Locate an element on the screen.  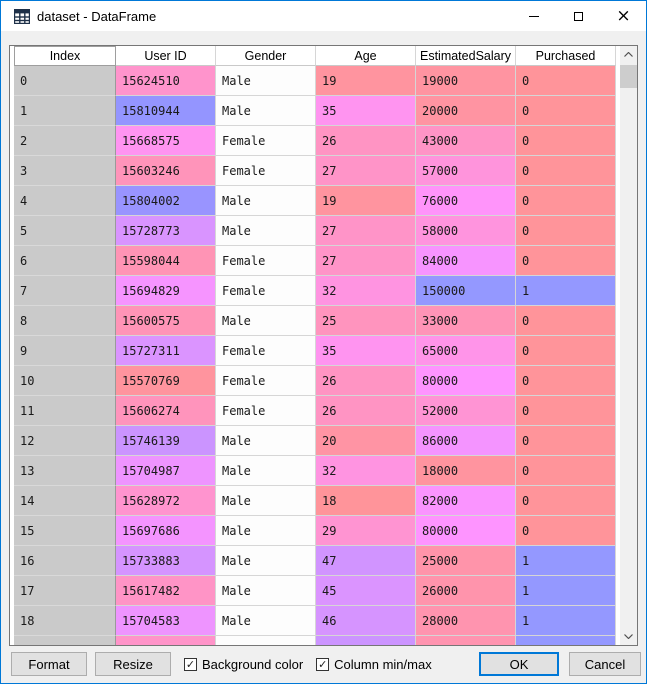
cell-index: 9 is located at coordinates (65, 351).